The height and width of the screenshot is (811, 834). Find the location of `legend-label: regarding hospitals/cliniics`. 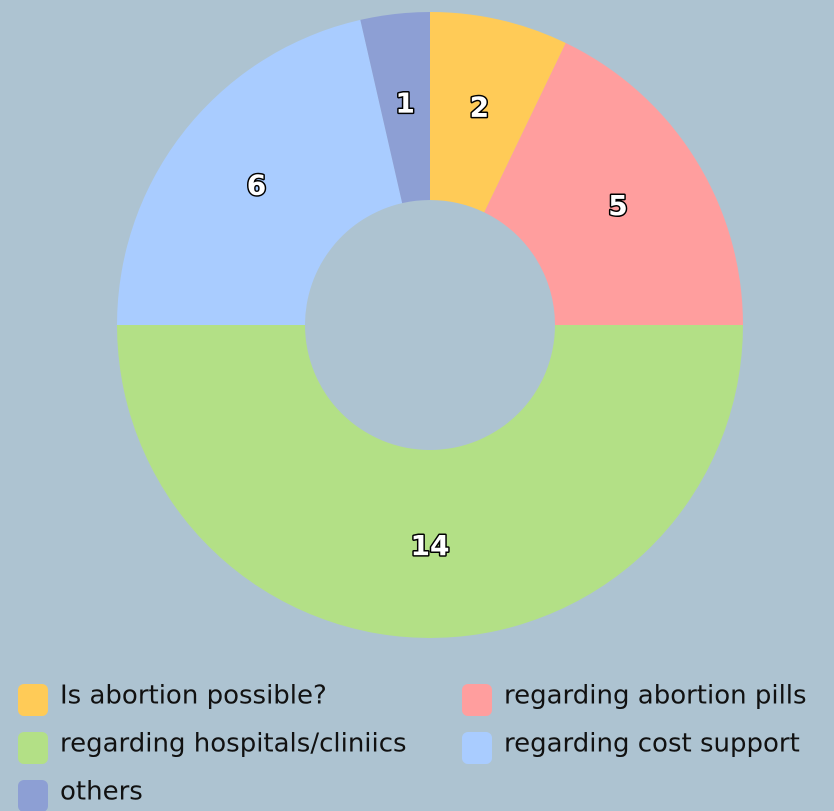

legend-label: regarding hospitals/cliniics is located at coordinates (233, 744).